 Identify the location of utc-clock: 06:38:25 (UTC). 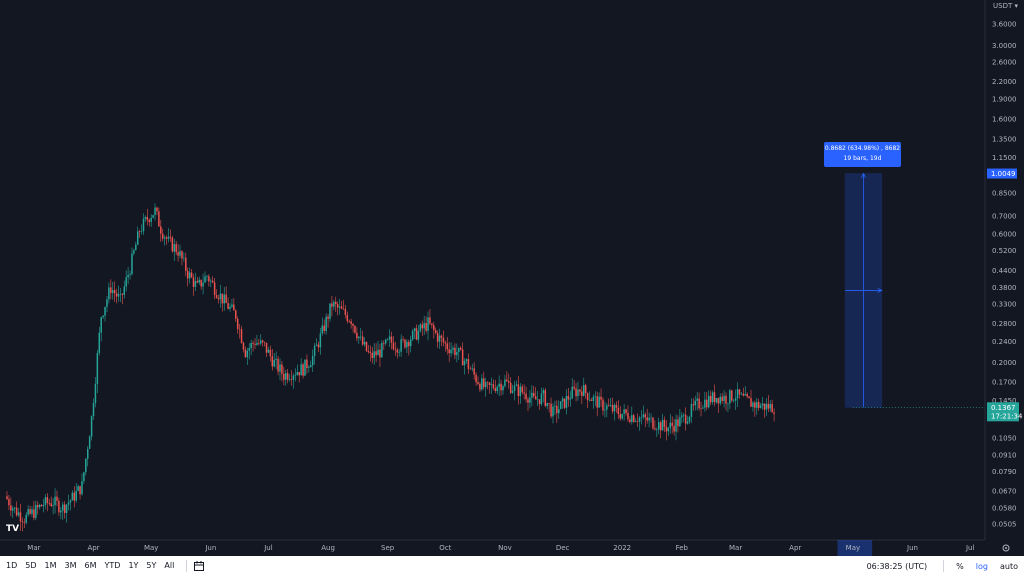
(897, 566).